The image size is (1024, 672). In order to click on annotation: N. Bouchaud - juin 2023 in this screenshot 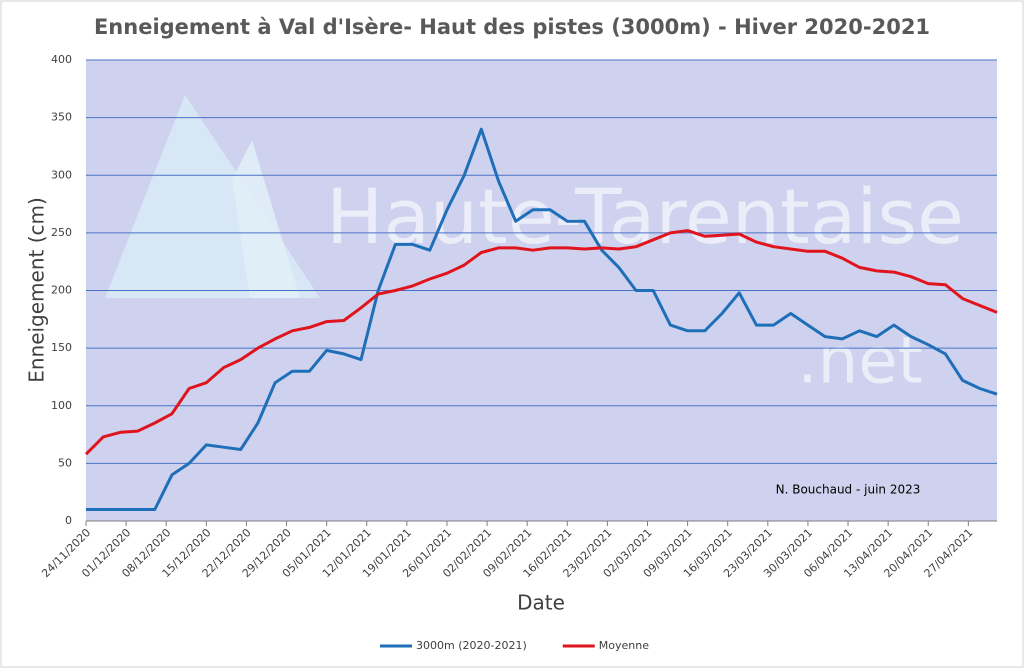, I will do `click(848, 490)`.